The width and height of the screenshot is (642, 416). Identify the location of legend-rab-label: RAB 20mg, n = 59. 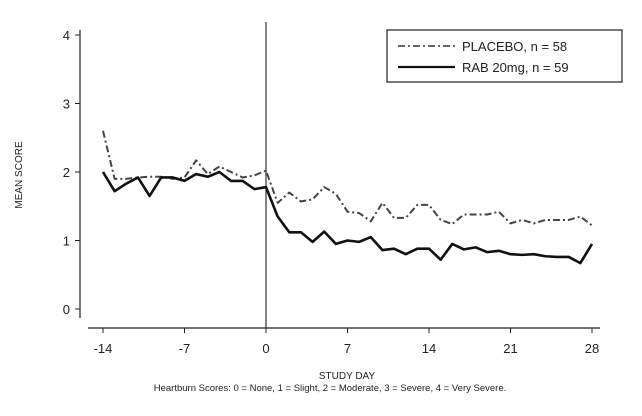
(515, 67).